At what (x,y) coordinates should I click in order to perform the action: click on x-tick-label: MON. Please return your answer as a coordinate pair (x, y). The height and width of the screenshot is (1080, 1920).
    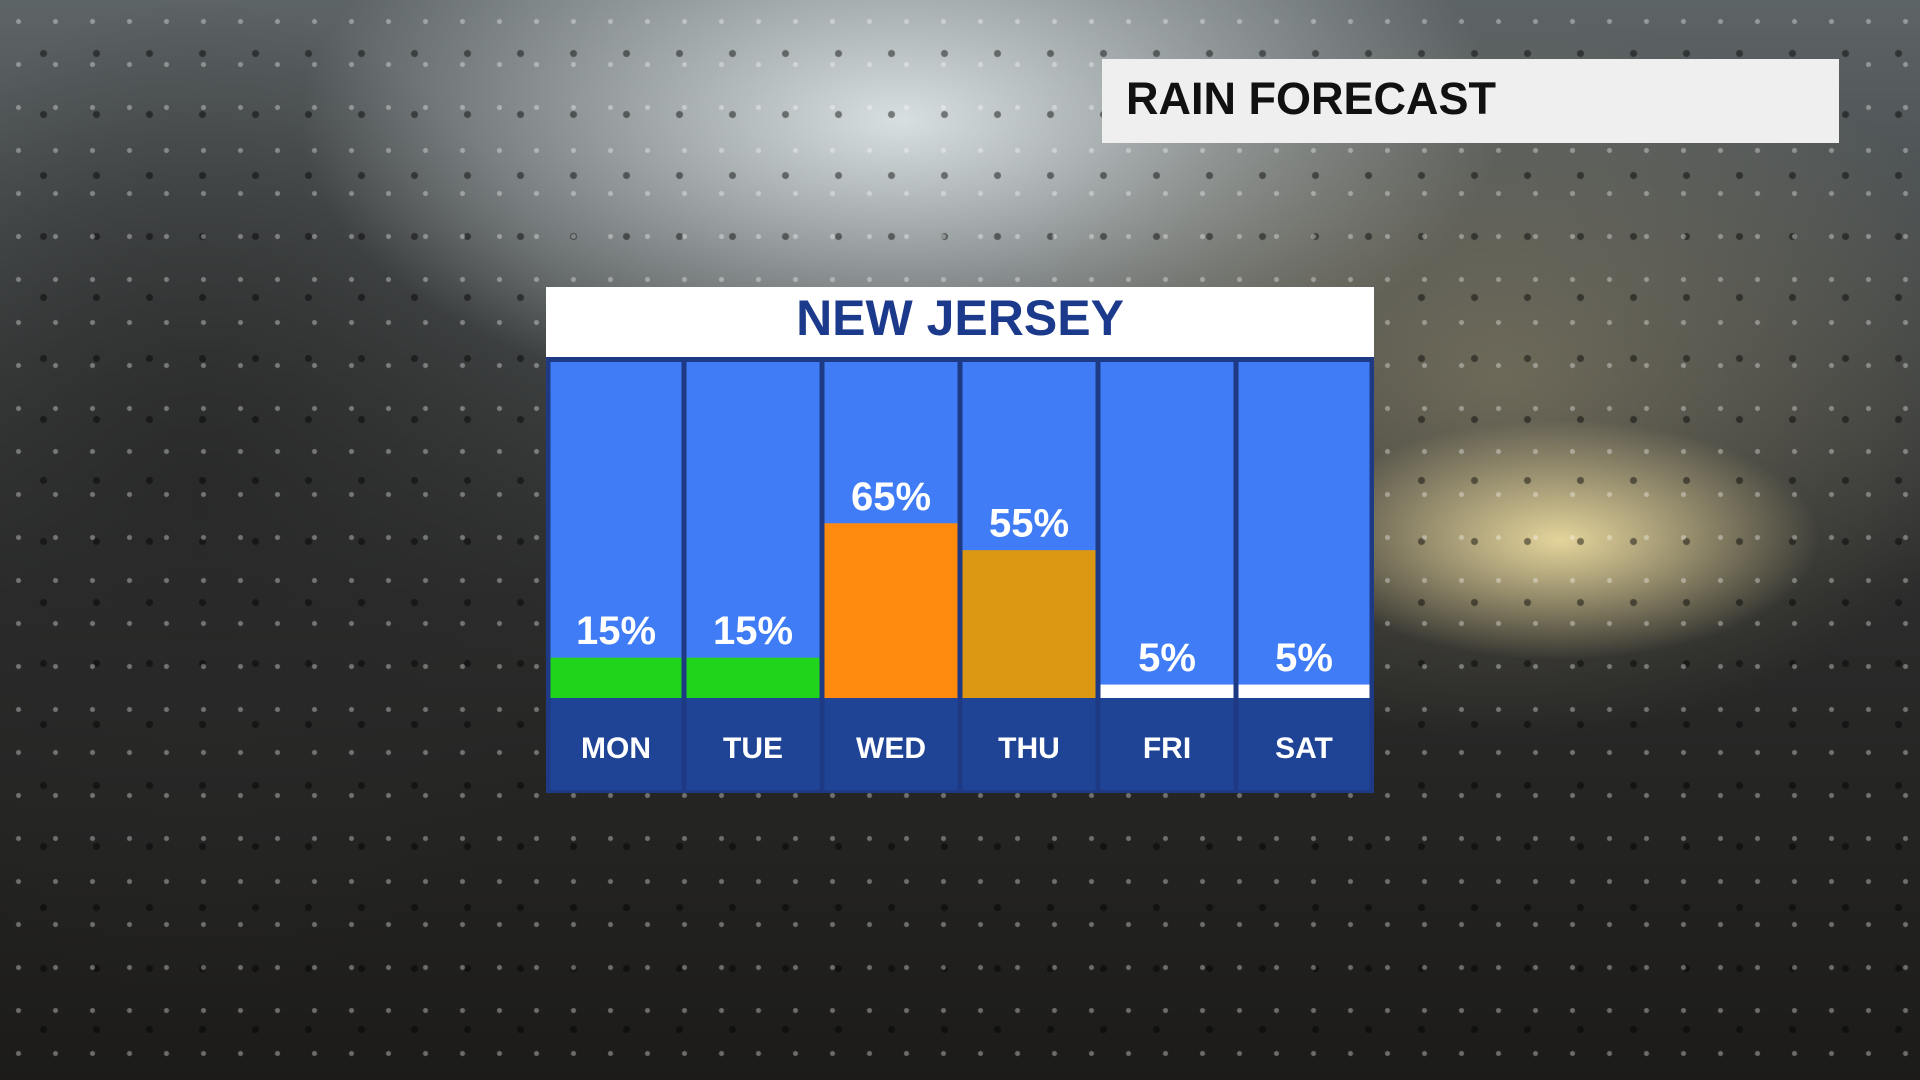
    Looking at the image, I should click on (616, 748).